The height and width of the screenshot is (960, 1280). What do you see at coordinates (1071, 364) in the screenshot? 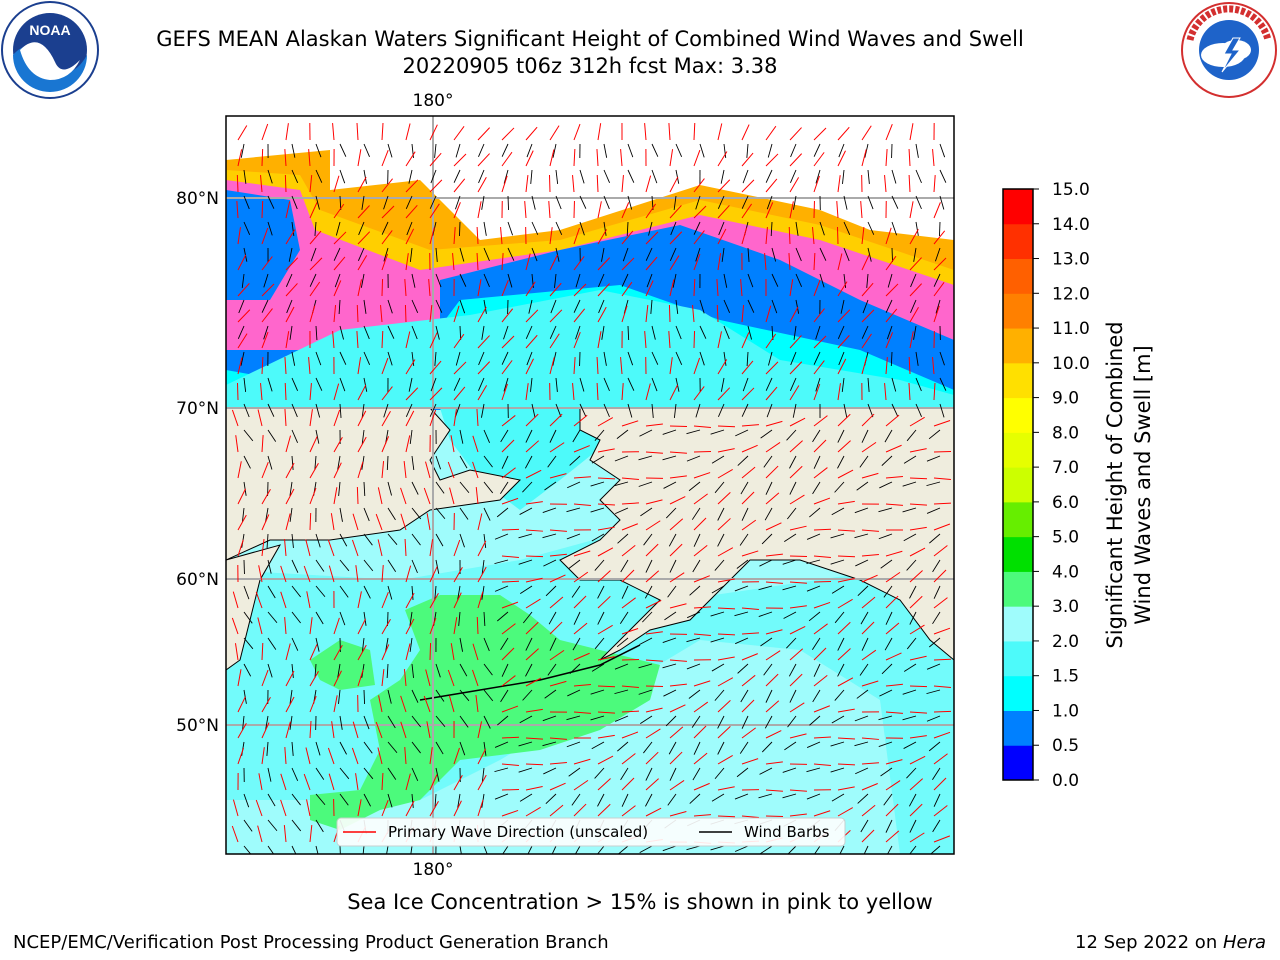
I see `colorbar-tick-label: 10.0` at bounding box center [1071, 364].